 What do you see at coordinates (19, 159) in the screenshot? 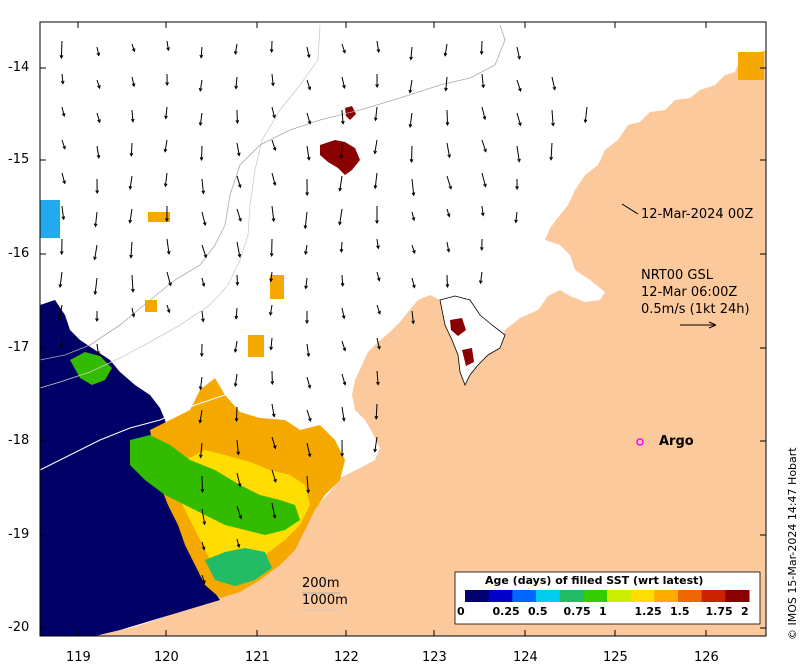
I see `y-tick-label: -15` at bounding box center [19, 159].